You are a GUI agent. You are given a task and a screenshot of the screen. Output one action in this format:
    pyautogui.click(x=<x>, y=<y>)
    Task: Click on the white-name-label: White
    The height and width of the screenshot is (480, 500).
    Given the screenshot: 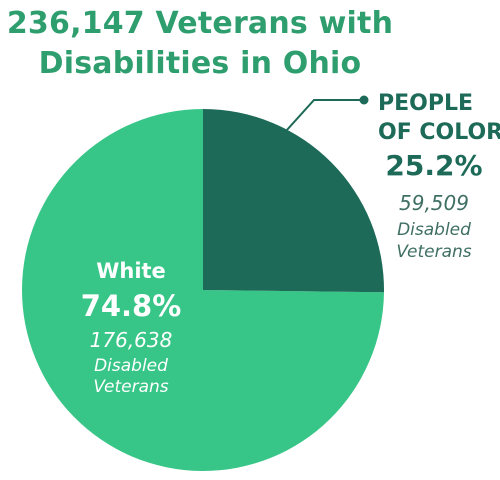 What is the action you would take?
    pyautogui.click(x=131, y=271)
    